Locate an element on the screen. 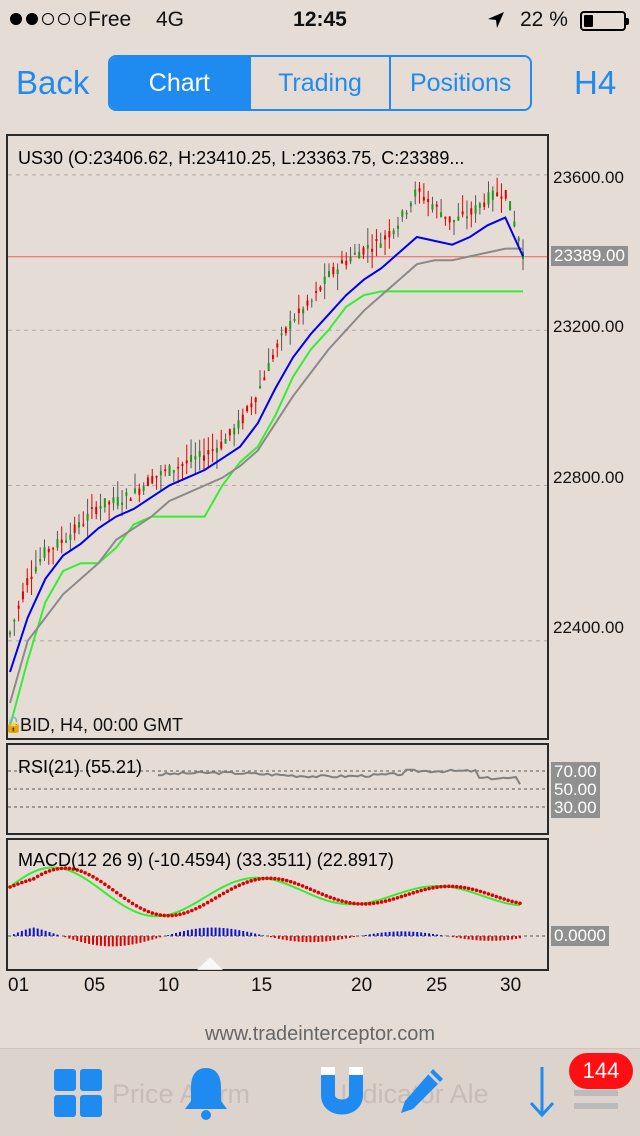 The height and width of the screenshot is (1136, 640). tab-positions: Positions is located at coordinates (460, 82).